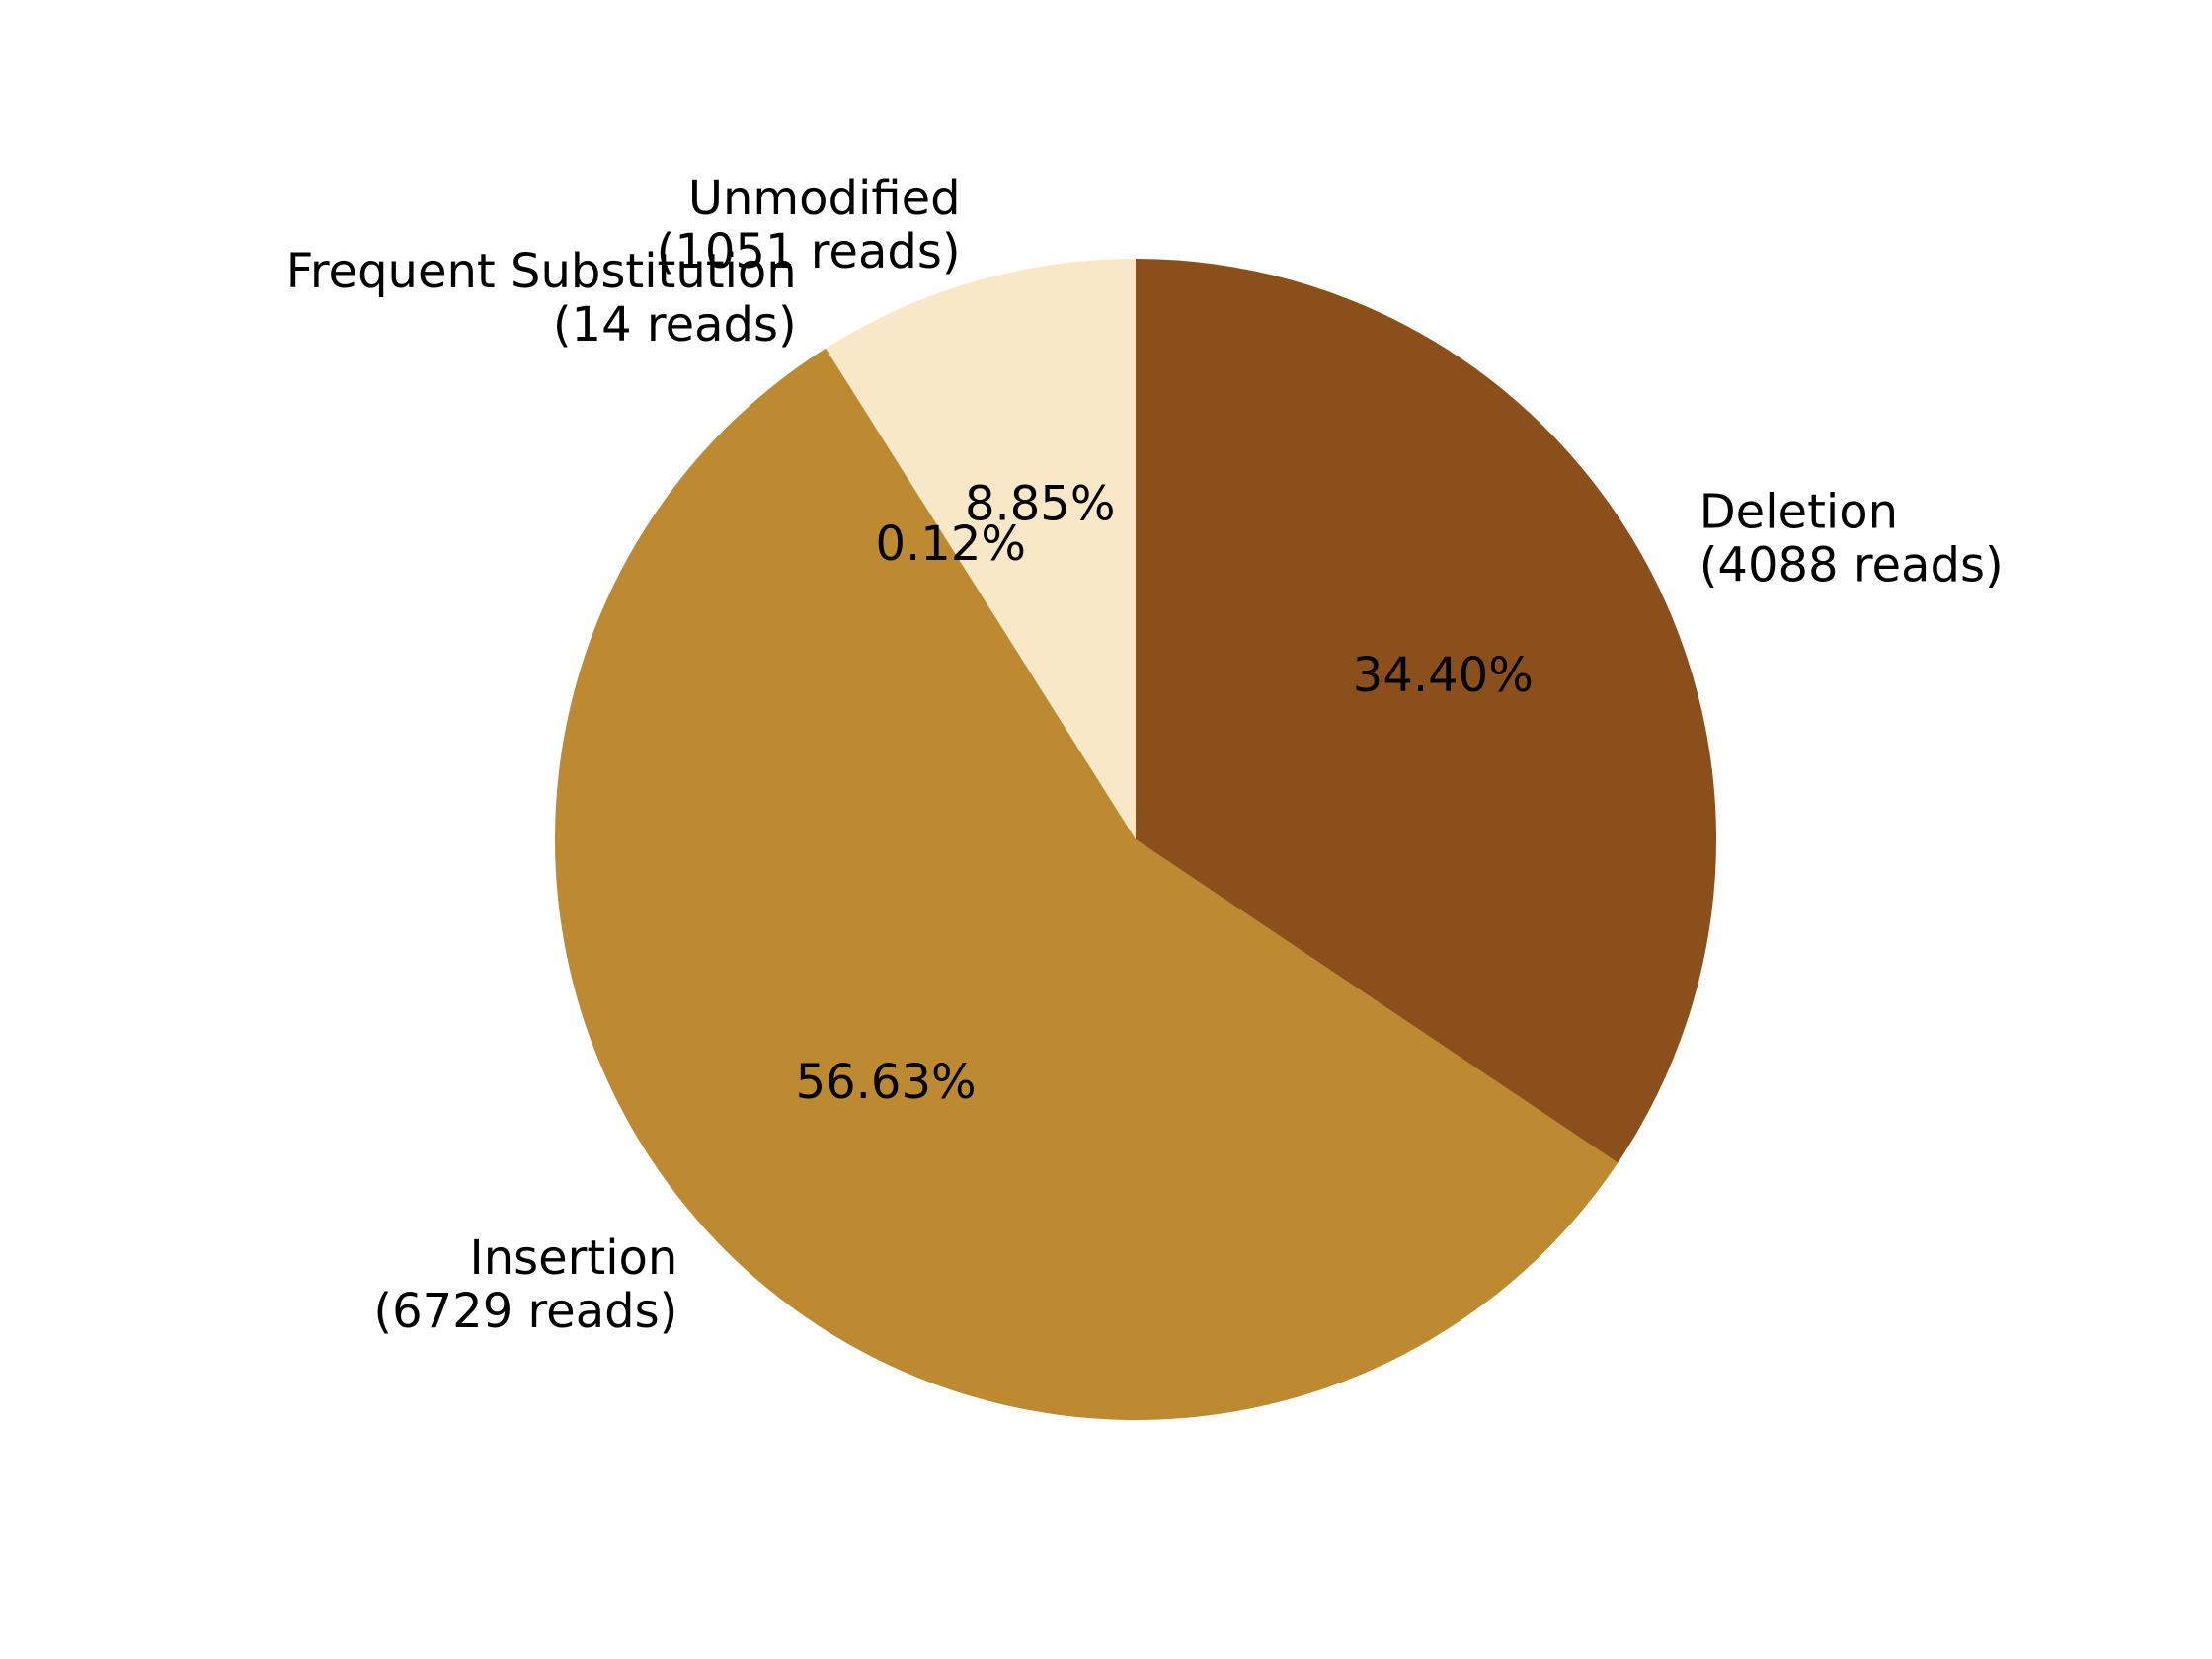  I want to click on percent-label-unmodified: 8.85%, so click(1040, 505).